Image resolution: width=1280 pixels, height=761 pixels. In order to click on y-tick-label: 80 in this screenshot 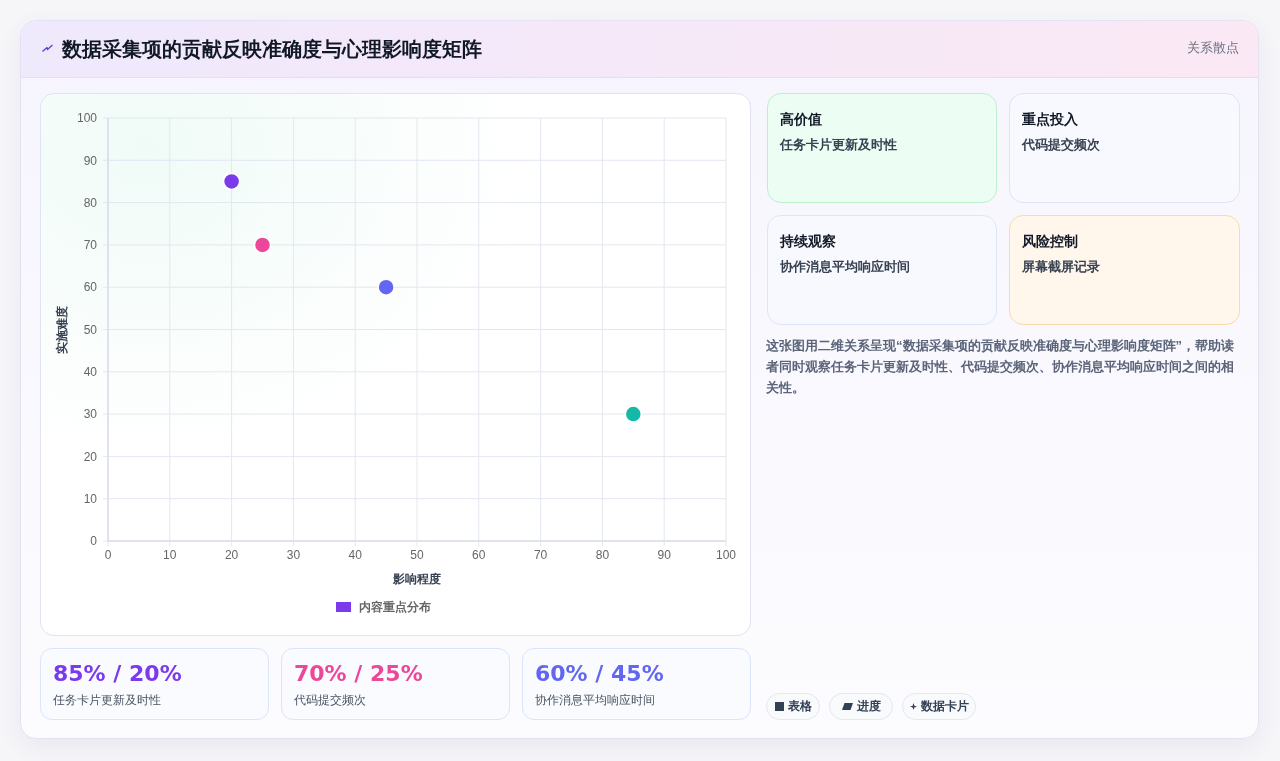, I will do `click(90, 202)`.